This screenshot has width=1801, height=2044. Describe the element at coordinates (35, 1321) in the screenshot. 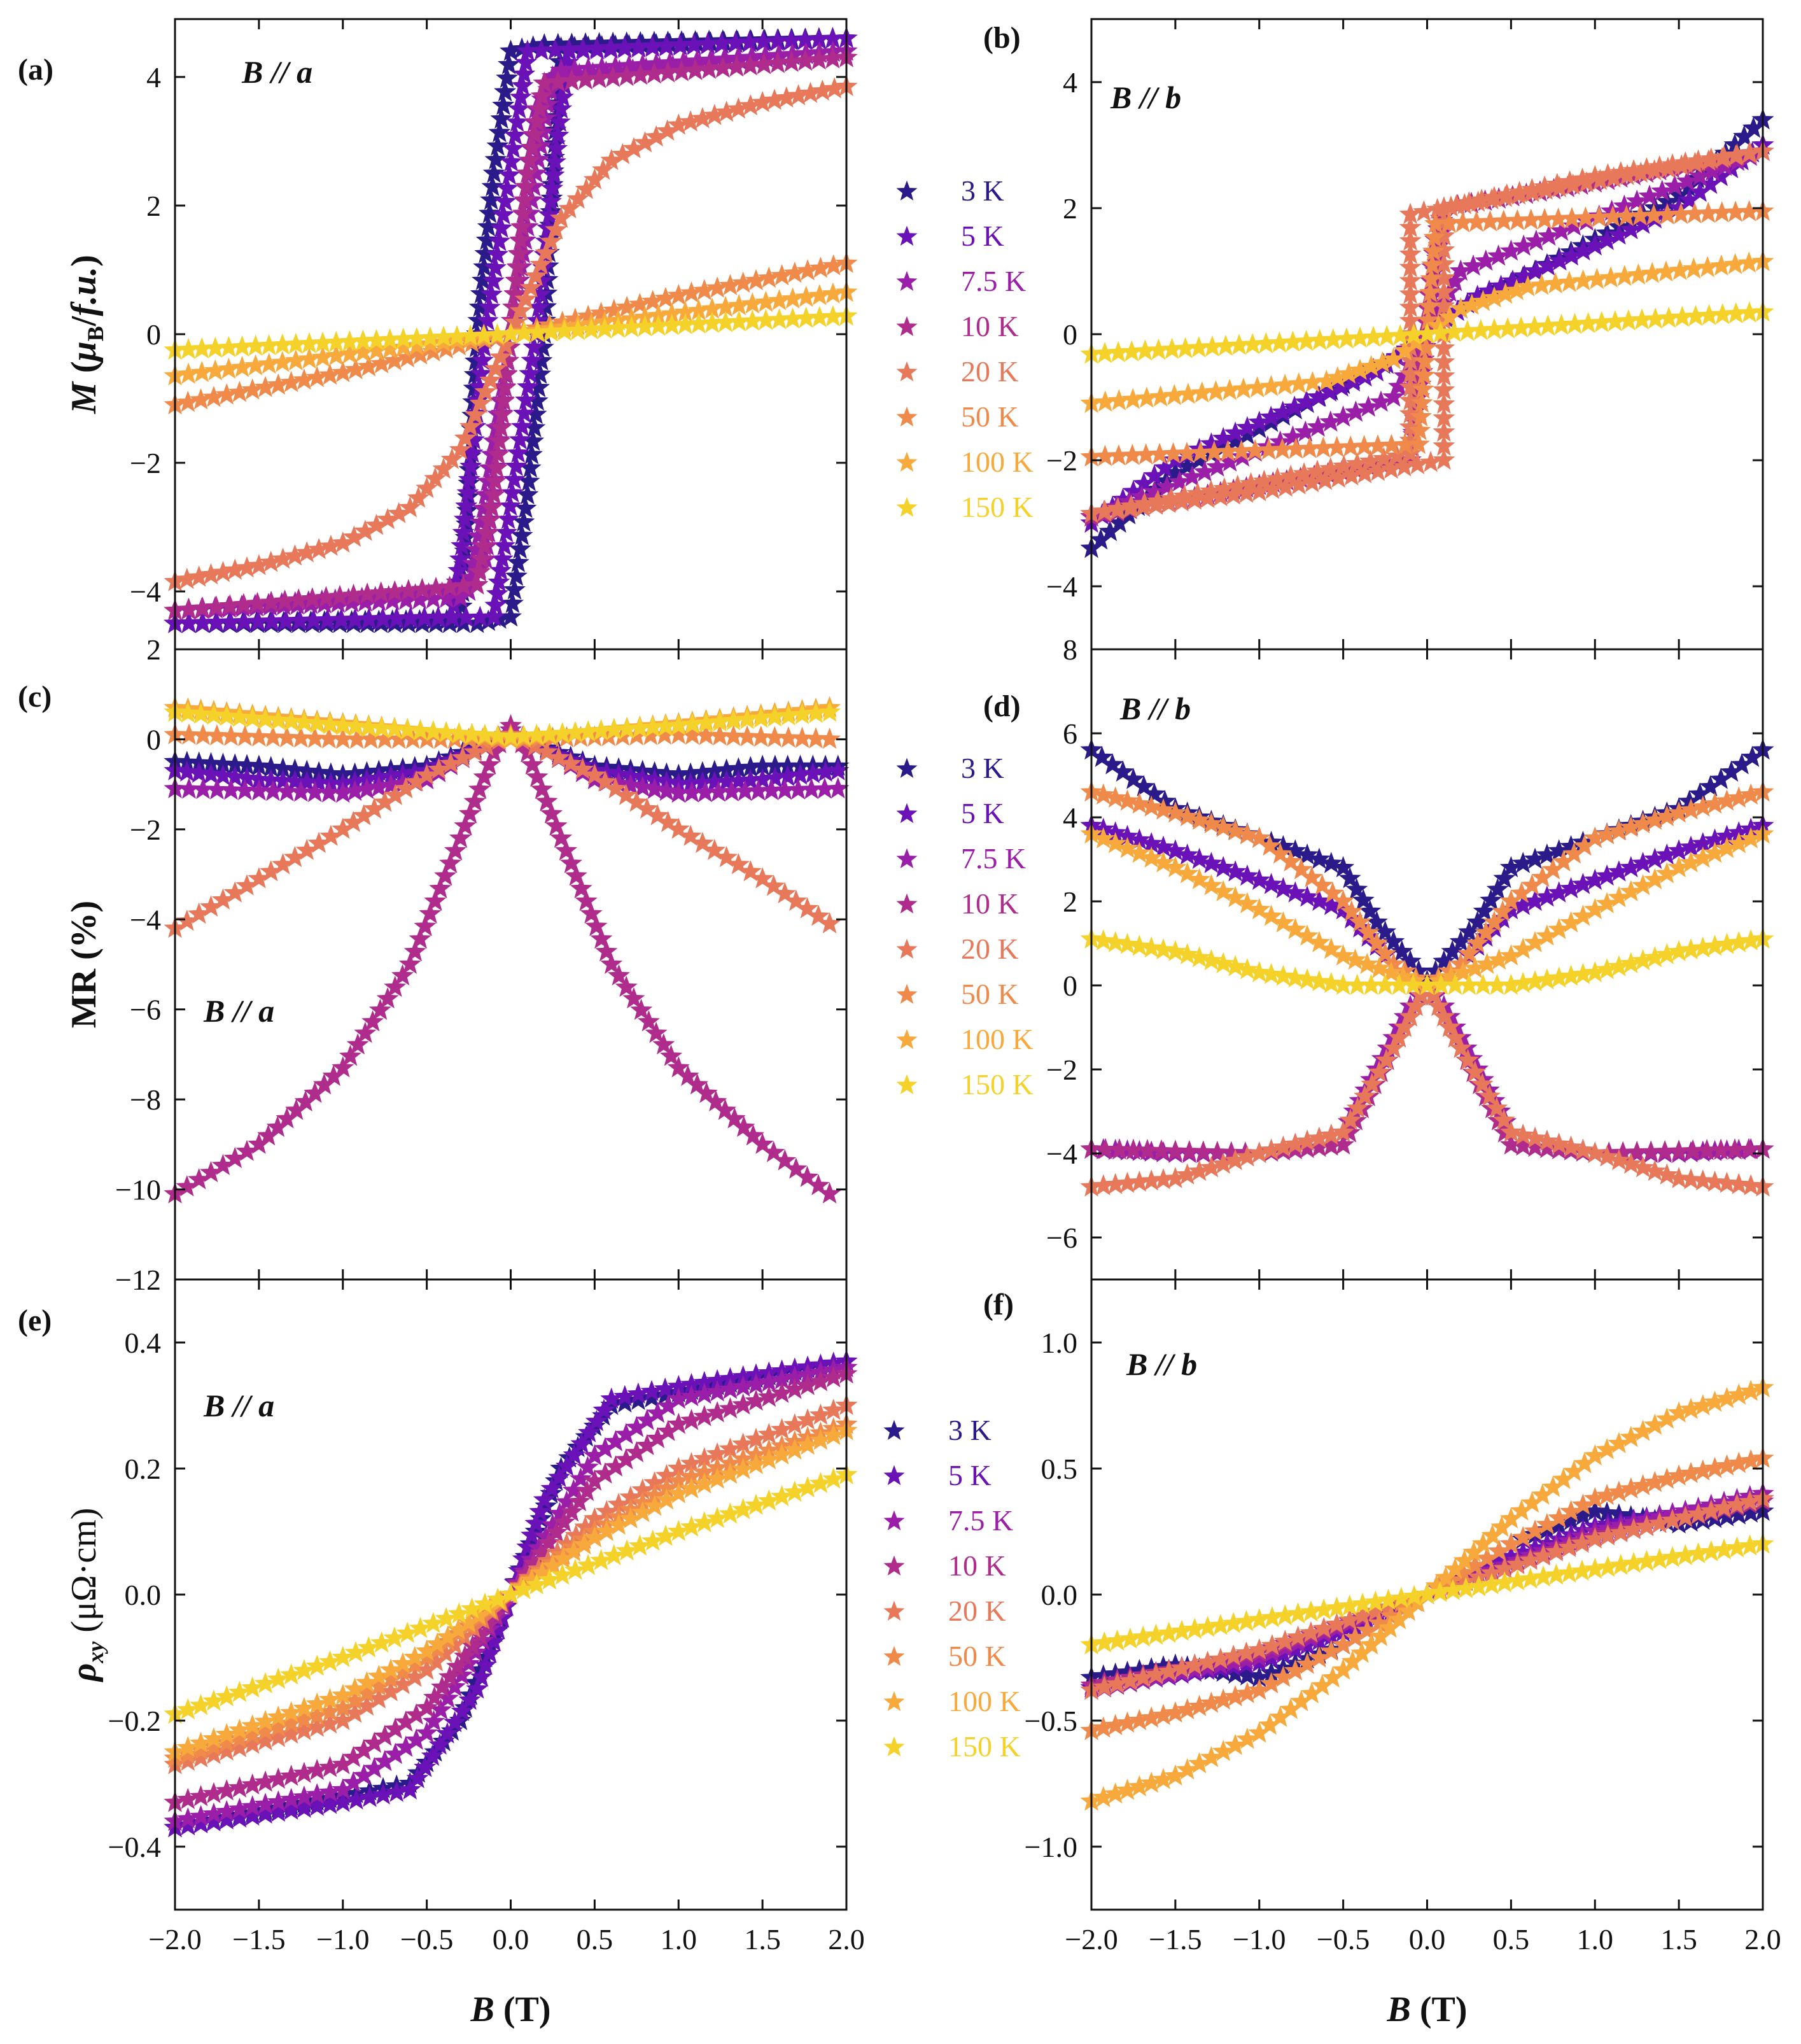

I see `panel-label: (e)` at that location.